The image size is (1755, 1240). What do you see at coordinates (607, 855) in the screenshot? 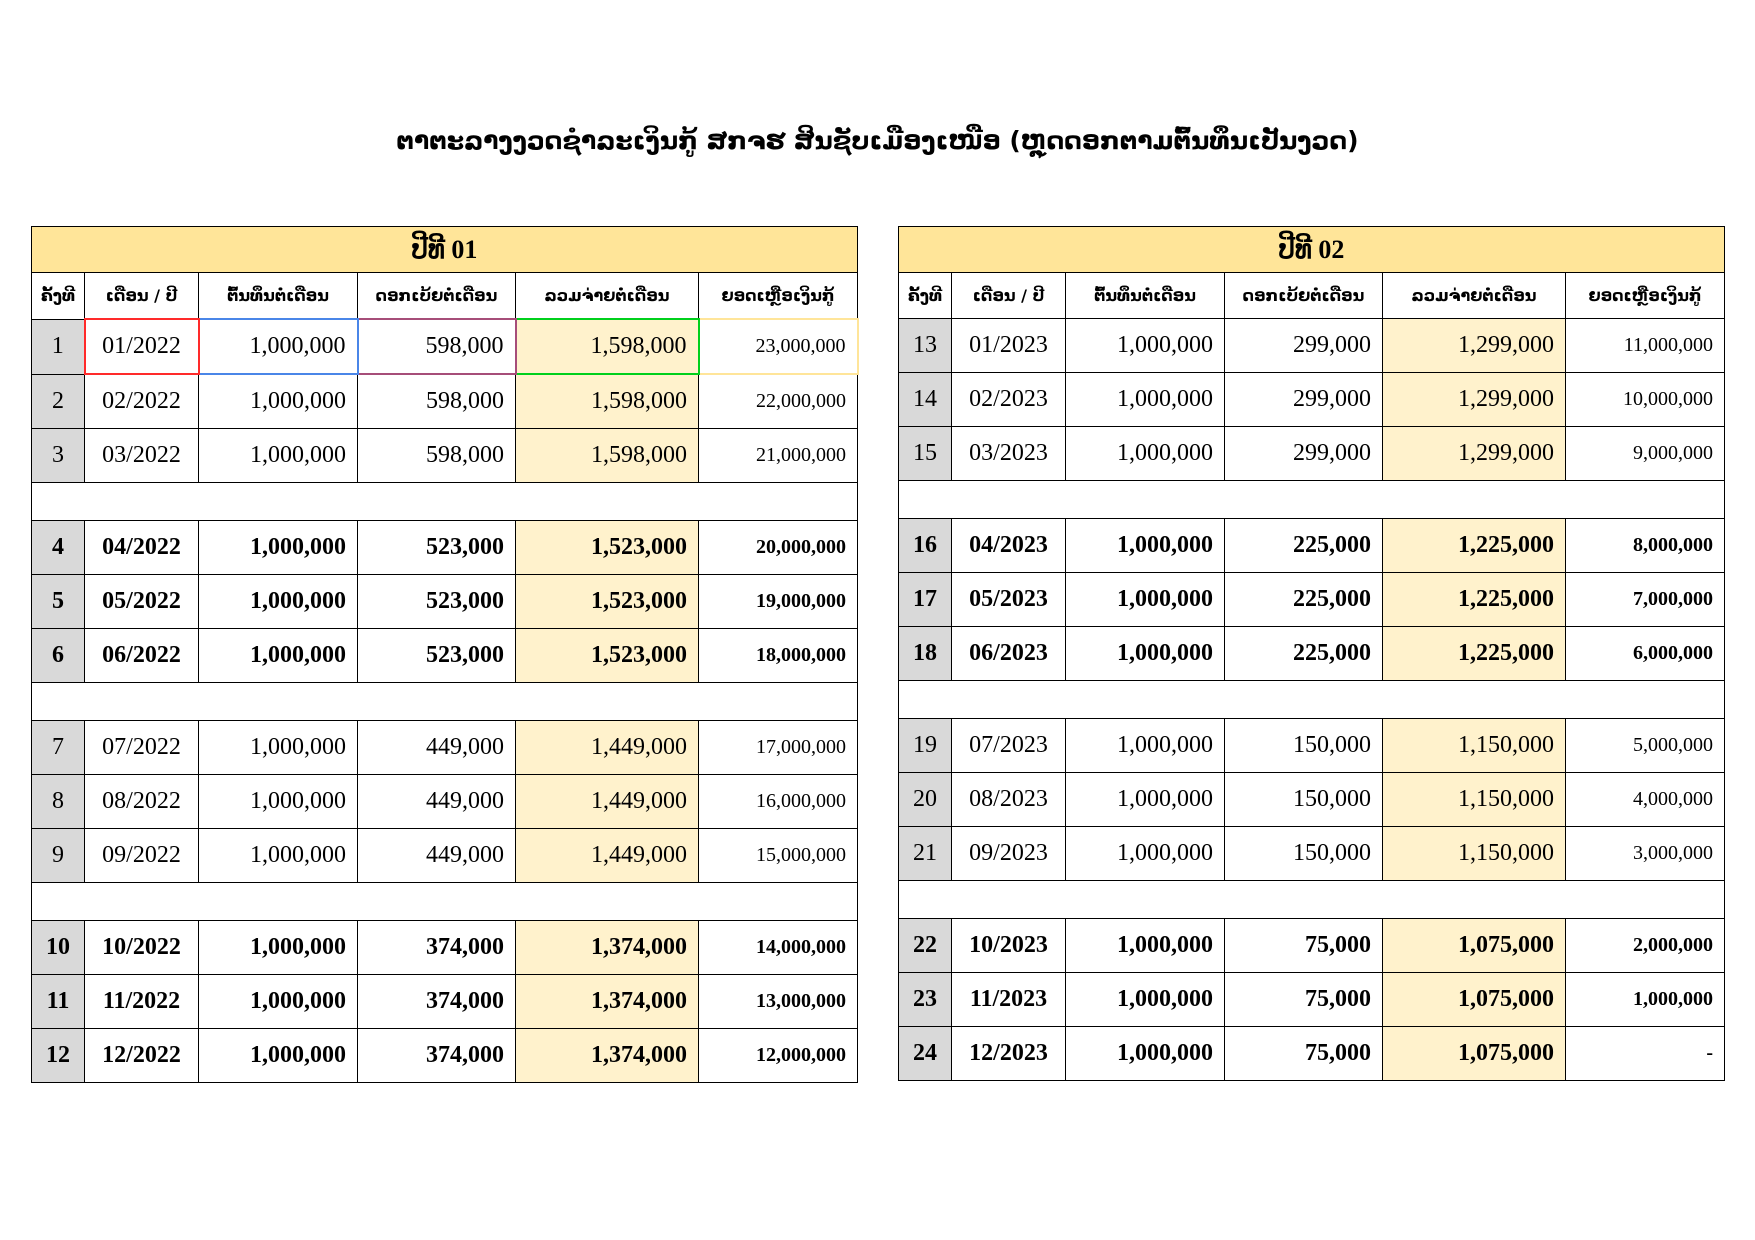
I see `payment-cell: 1,449,000` at bounding box center [607, 855].